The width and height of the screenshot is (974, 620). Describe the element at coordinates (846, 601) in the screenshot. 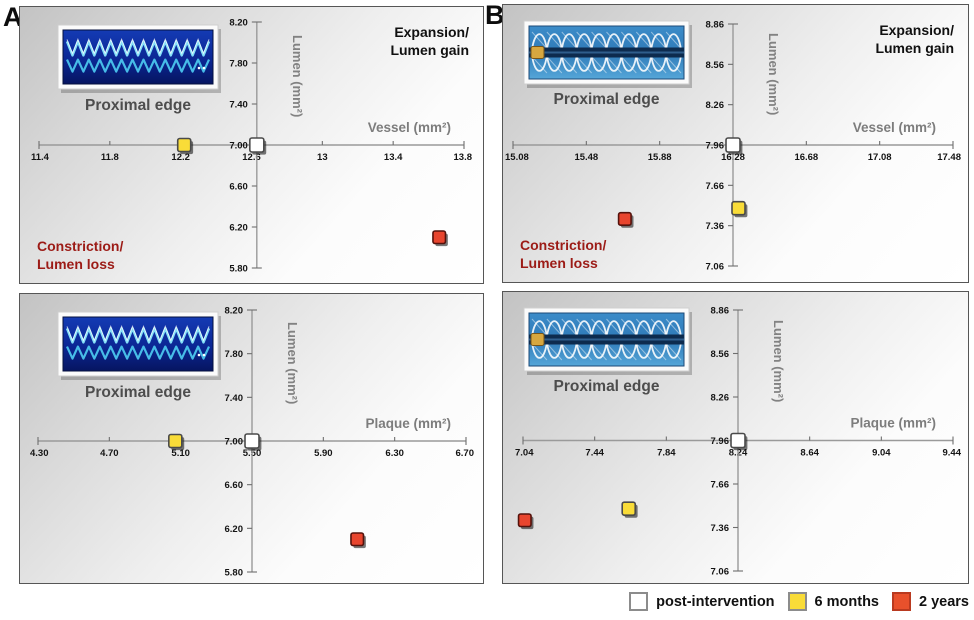

I see `legend-label-6-months: 6 months` at that location.